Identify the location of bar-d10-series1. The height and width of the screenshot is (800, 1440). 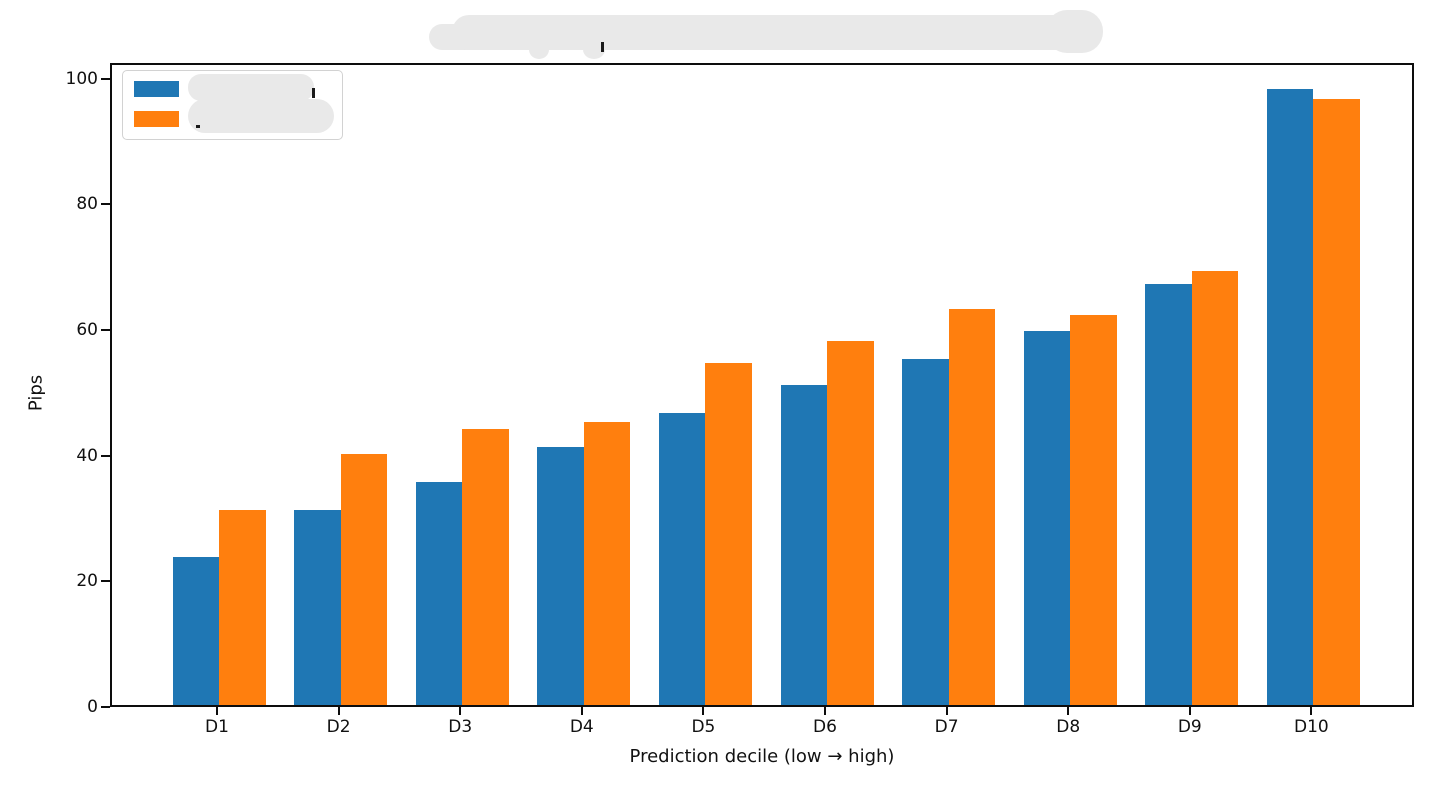
(1290, 397).